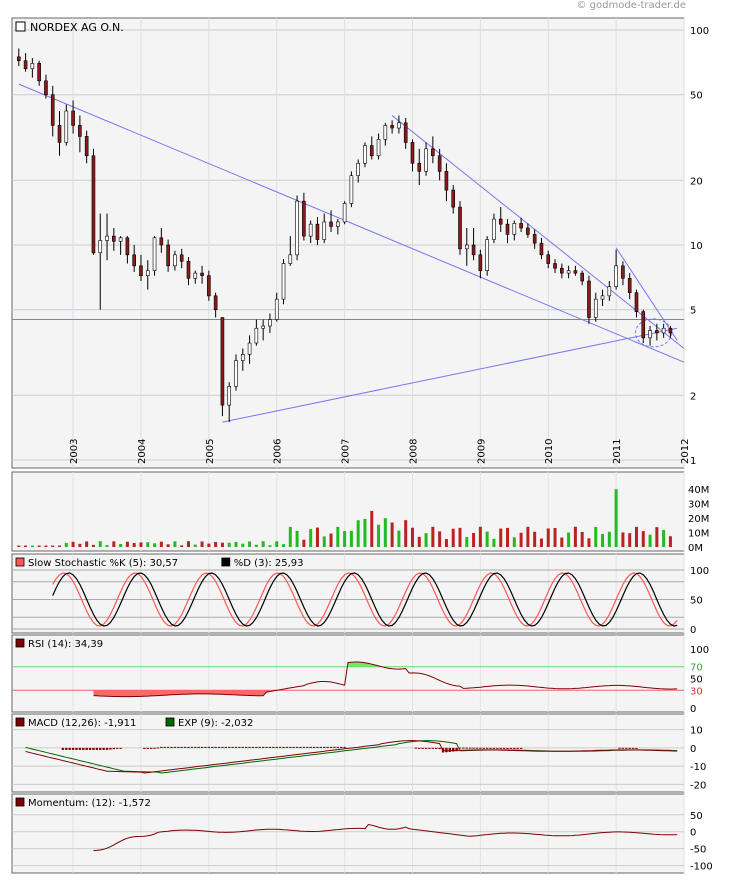 This screenshot has width=730, height=884. What do you see at coordinates (549, 451) in the screenshot?
I see `year-tick-label: 2010` at bounding box center [549, 451].